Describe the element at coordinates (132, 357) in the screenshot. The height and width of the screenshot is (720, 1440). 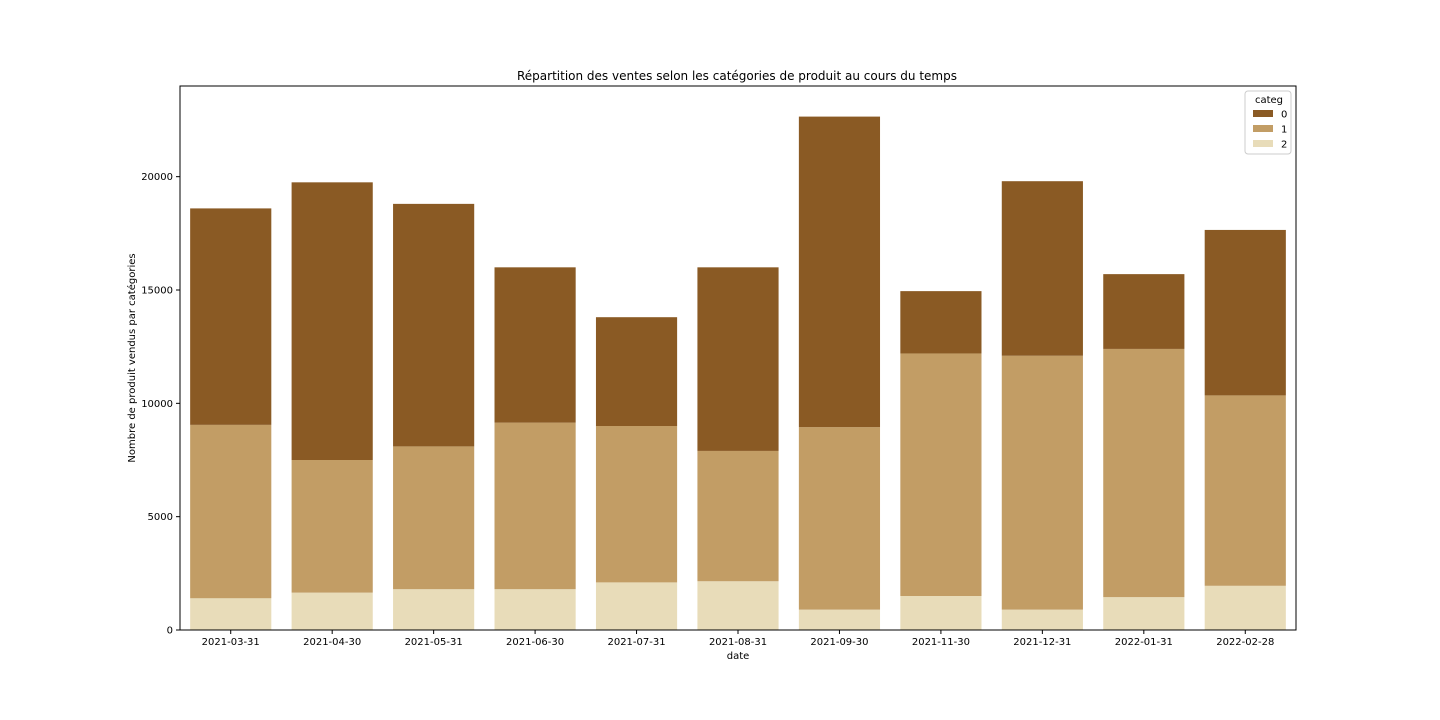
I see `y-axis-label: Nombre de produit vendus par catégories` at that location.